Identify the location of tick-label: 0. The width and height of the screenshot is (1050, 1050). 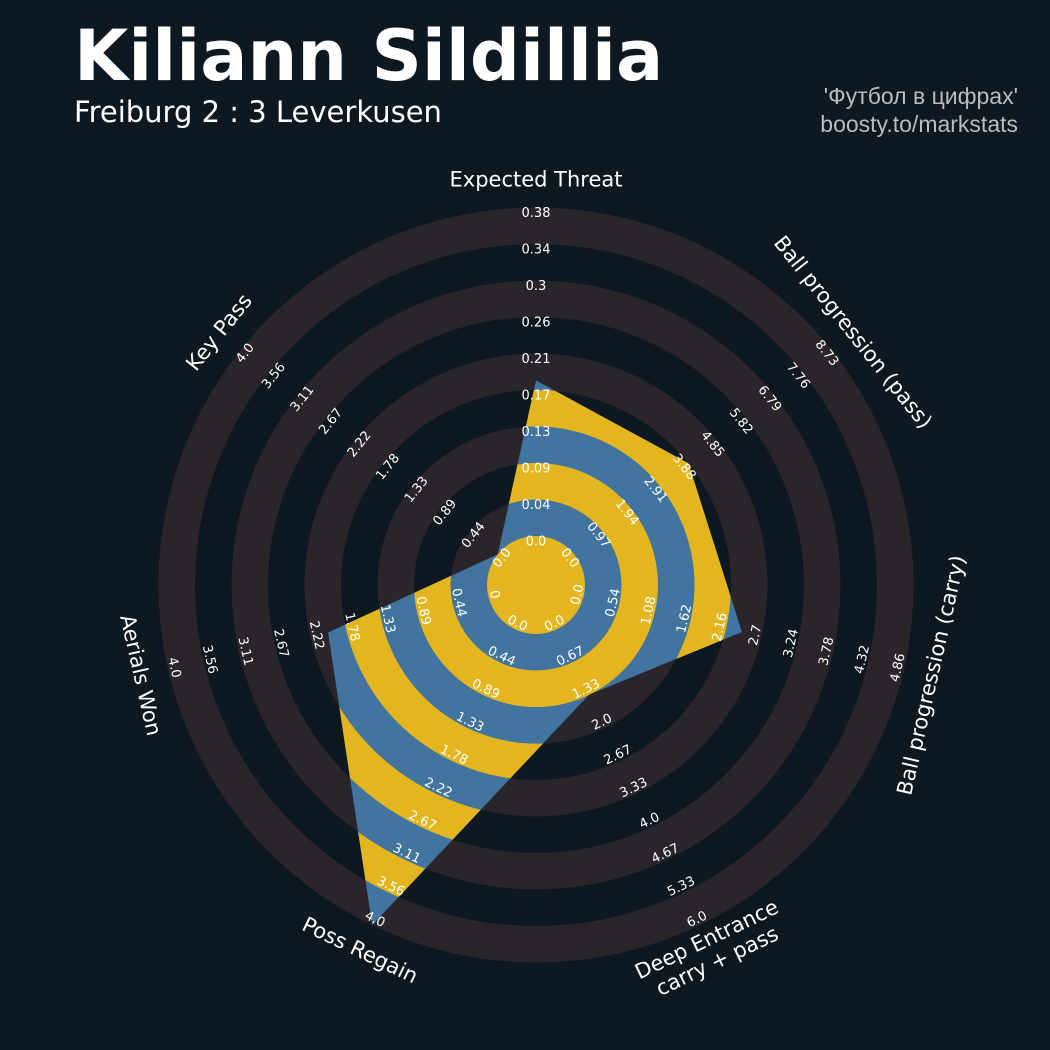
(494, 594).